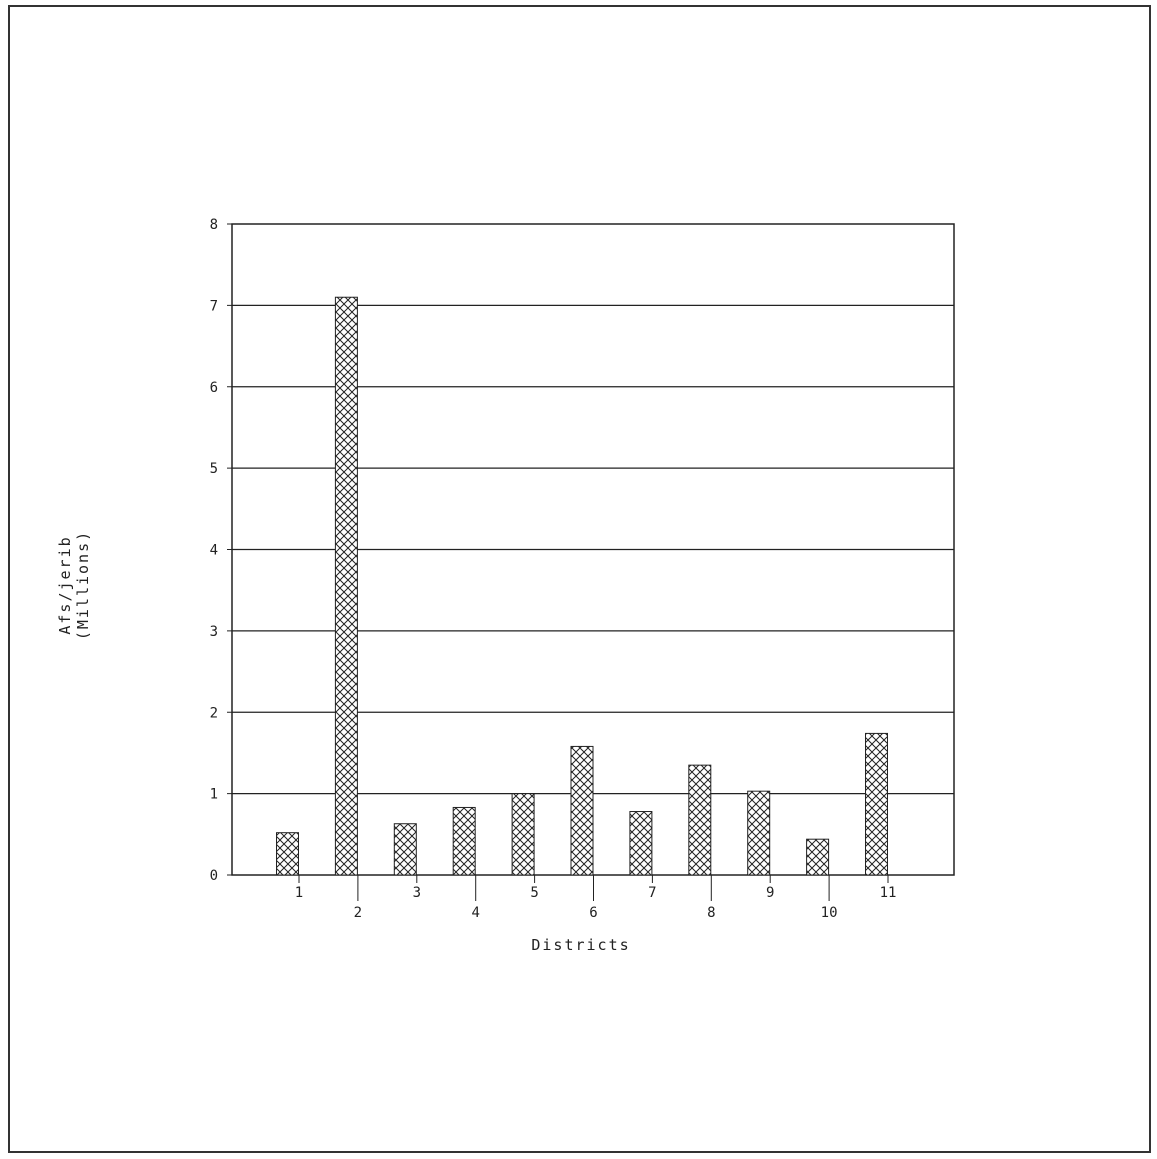 The image size is (1157, 1159). What do you see at coordinates (596, 898) in the screenshot?
I see `x-axis: 1 2 3 4 5 6 7 8 9 10 11` at bounding box center [596, 898].